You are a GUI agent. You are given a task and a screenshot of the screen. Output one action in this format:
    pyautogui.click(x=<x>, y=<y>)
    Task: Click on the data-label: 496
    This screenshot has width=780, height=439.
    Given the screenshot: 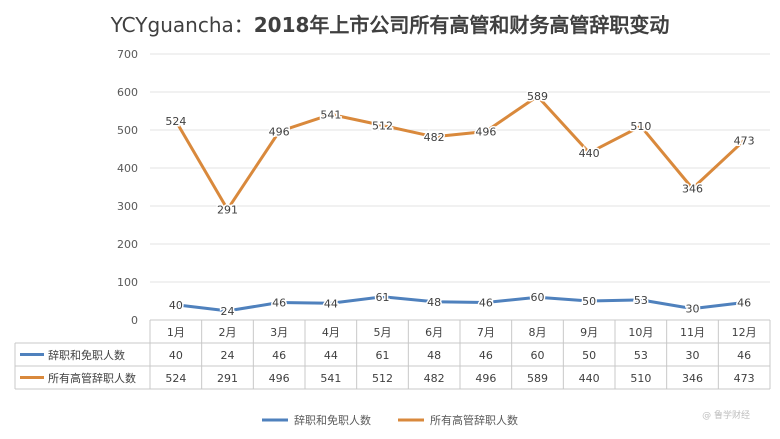 What is the action you would take?
    pyautogui.click(x=485, y=132)
    